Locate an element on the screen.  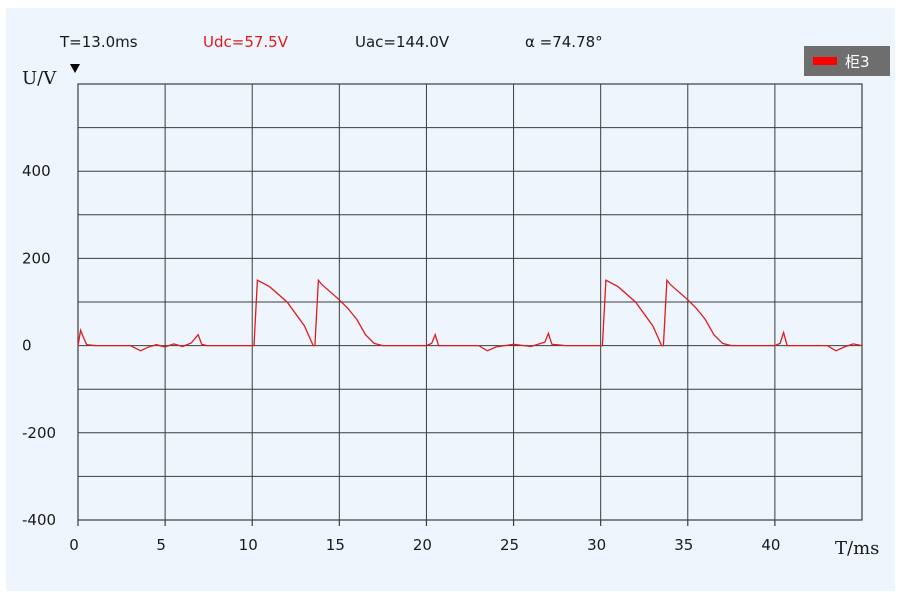
y-tick-label: 0 is located at coordinates (27, 346).